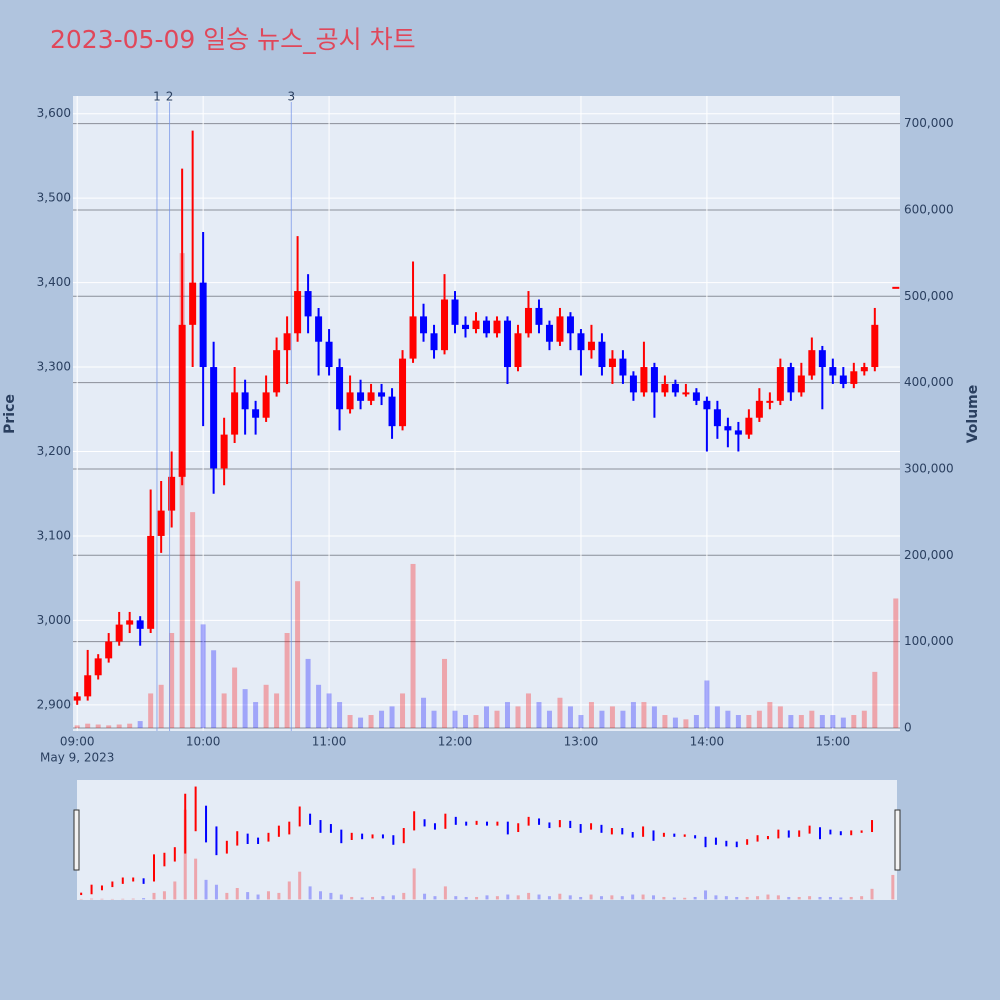  What do you see at coordinates (929, 296) in the screenshot?
I see `y2-tick-label: 500,000` at bounding box center [929, 296].